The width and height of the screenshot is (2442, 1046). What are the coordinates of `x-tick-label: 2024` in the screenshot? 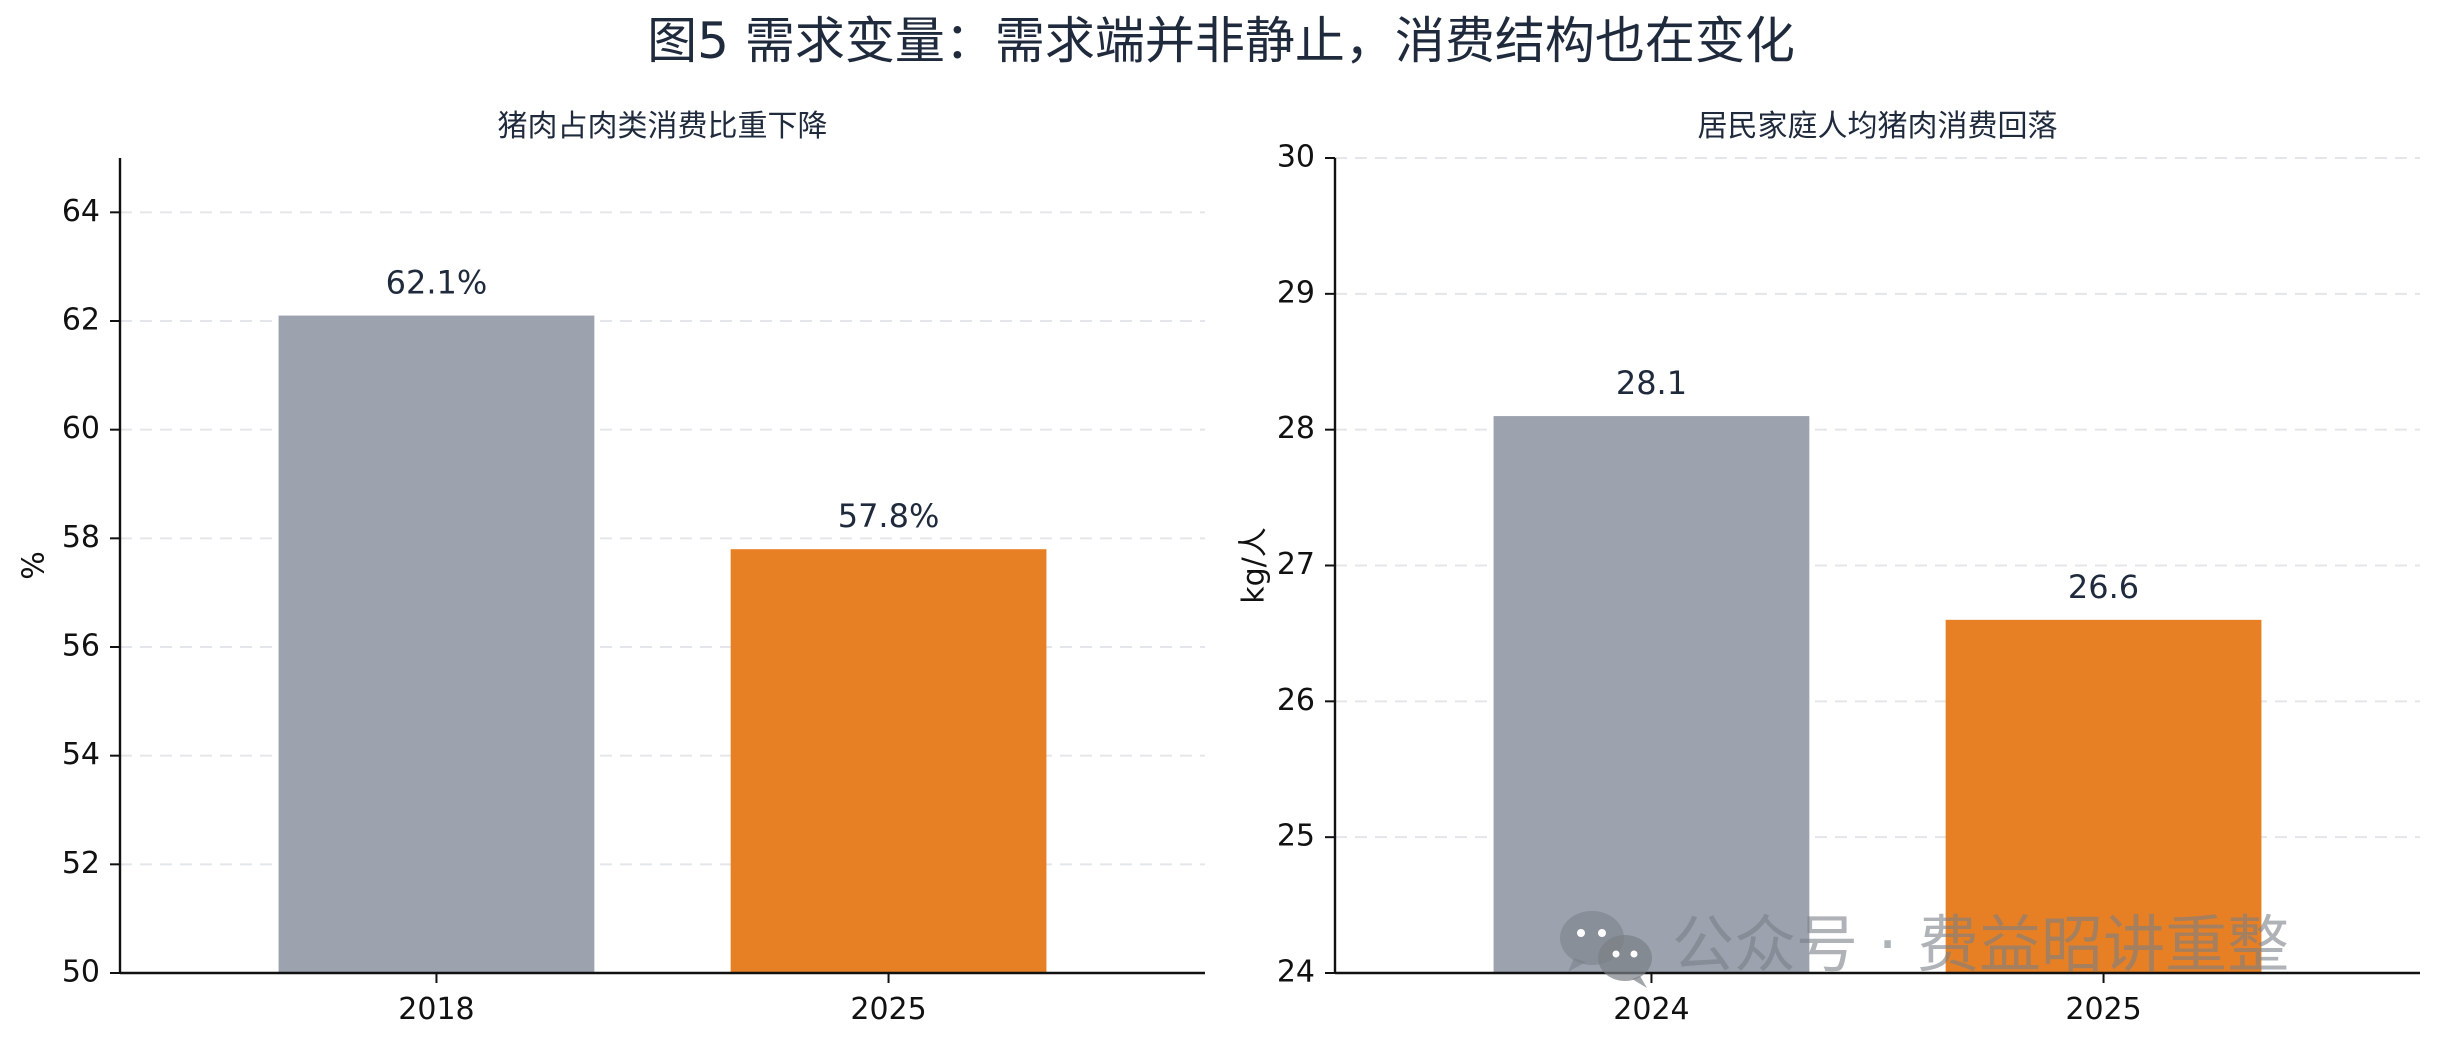 It's located at (1651, 1009).